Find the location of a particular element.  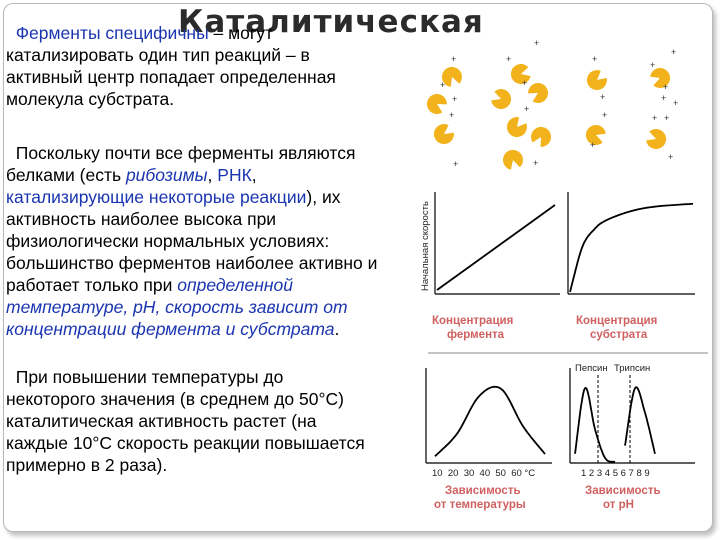

p2-line-8: температуре, pH, скорость зависит от is located at coordinates (177, 307).